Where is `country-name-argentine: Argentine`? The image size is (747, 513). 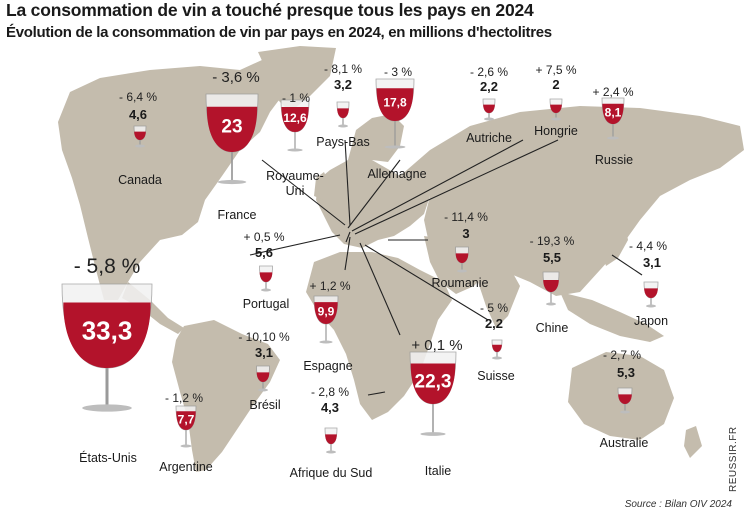
country-name-argentine: Argentine is located at coordinates (186, 467).